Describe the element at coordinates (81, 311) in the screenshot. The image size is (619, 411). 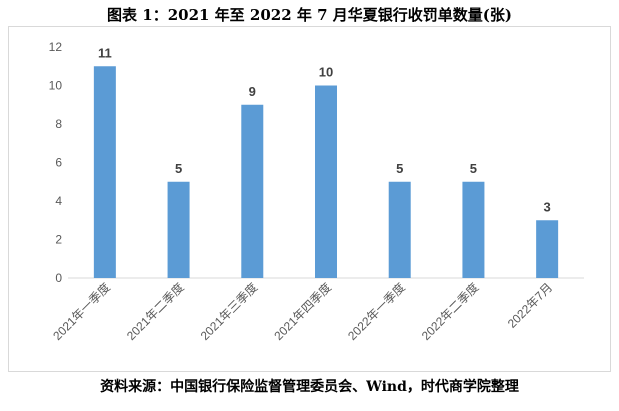
I see `x-tick-label: 2021年一季度` at that location.